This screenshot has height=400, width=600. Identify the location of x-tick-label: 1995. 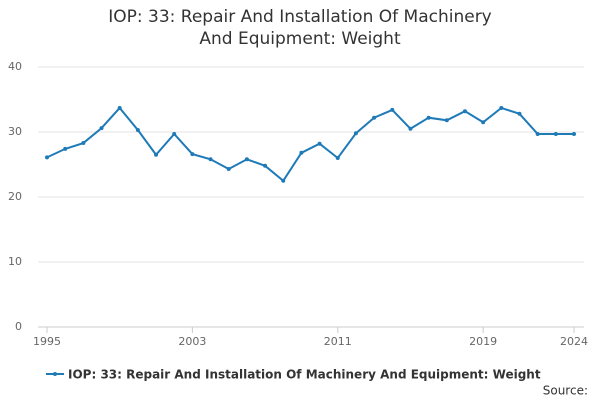
(47, 341).